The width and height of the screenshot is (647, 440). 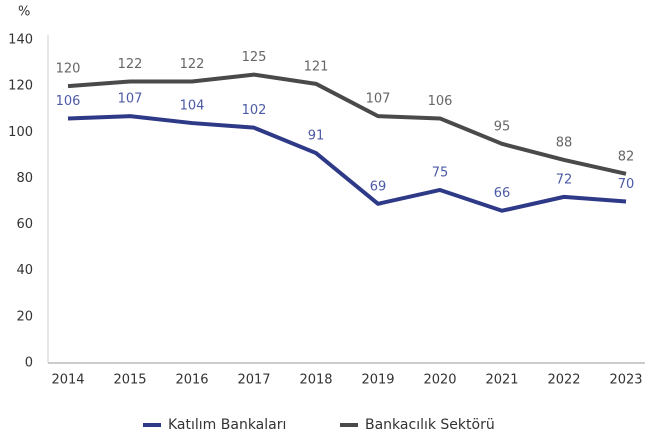 I want to click on x-tick-label: 2016, so click(x=191, y=380).